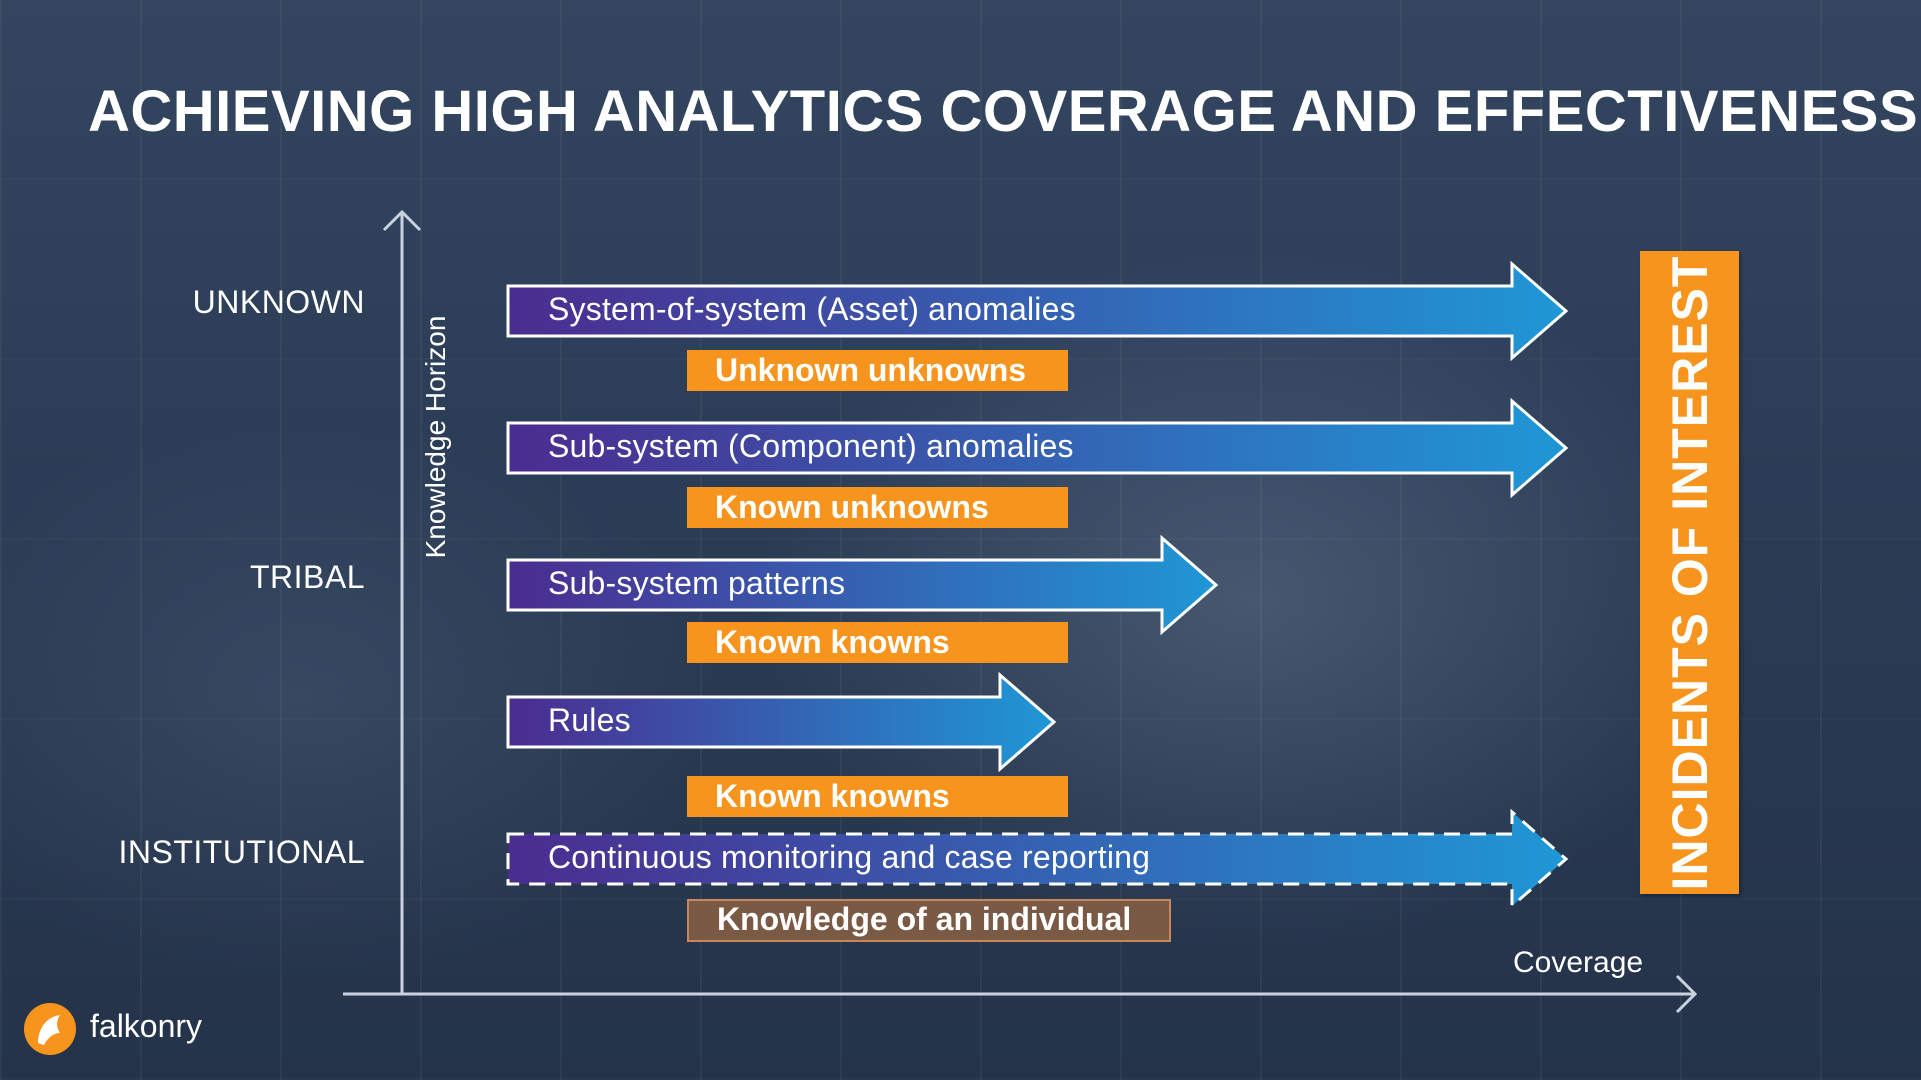 This screenshot has height=1080, width=1921. Describe the element at coordinates (811, 446) in the screenshot. I see `arrow-label-sub-system-component: Sub-system (Component) anomalies` at that location.